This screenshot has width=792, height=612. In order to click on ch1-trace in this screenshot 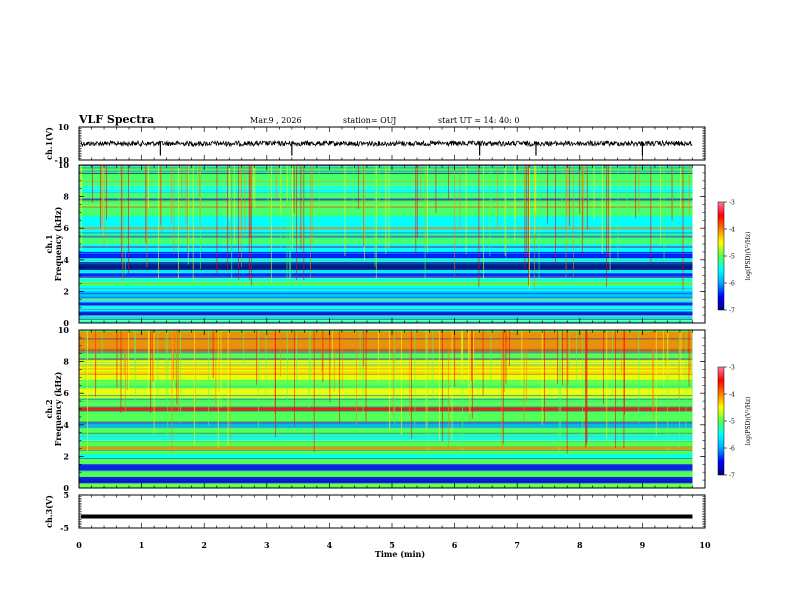, I will do `click(386, 143)`.